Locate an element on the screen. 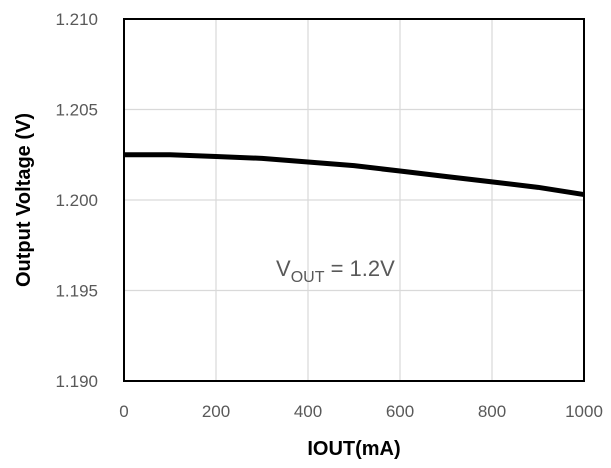 Image resolution: width=611 pixels, height=468 pixels. series-line is located at coordinates (354, 175).